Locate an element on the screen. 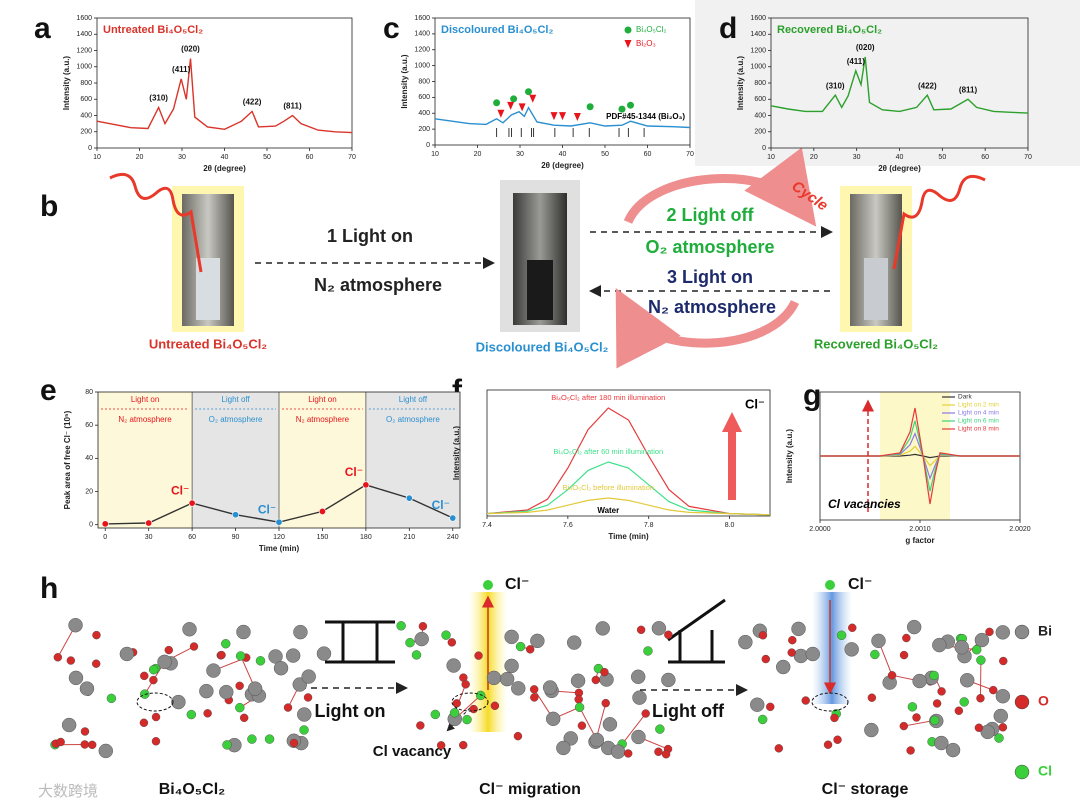  watermark: 大数跨境 is located at coordinates (68, 791).